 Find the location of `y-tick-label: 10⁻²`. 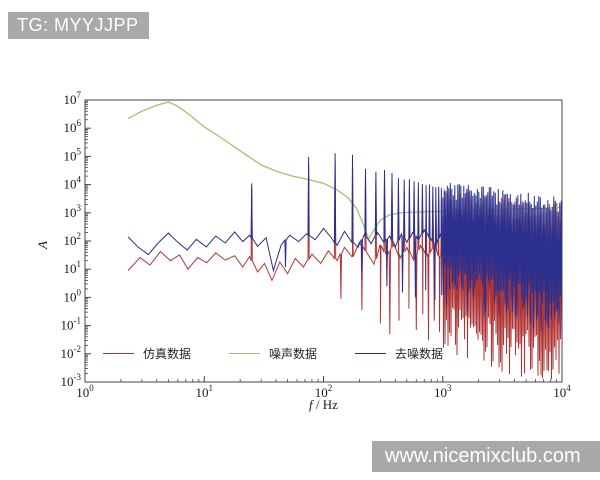

y-tick-label: 10⁻² is located at coordinates (71, 352).